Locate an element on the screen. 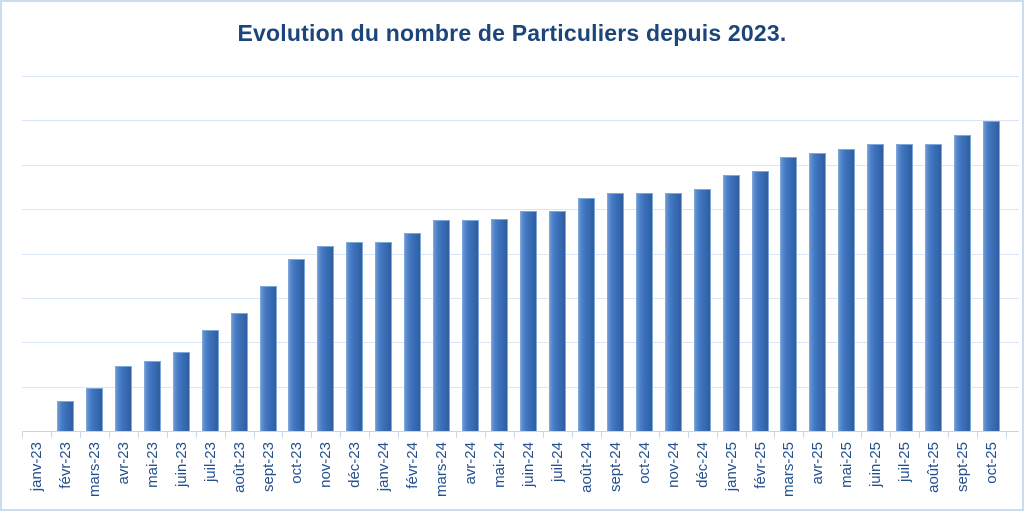  x-axis-label: juin-24 is located at coordinates (528, 465).